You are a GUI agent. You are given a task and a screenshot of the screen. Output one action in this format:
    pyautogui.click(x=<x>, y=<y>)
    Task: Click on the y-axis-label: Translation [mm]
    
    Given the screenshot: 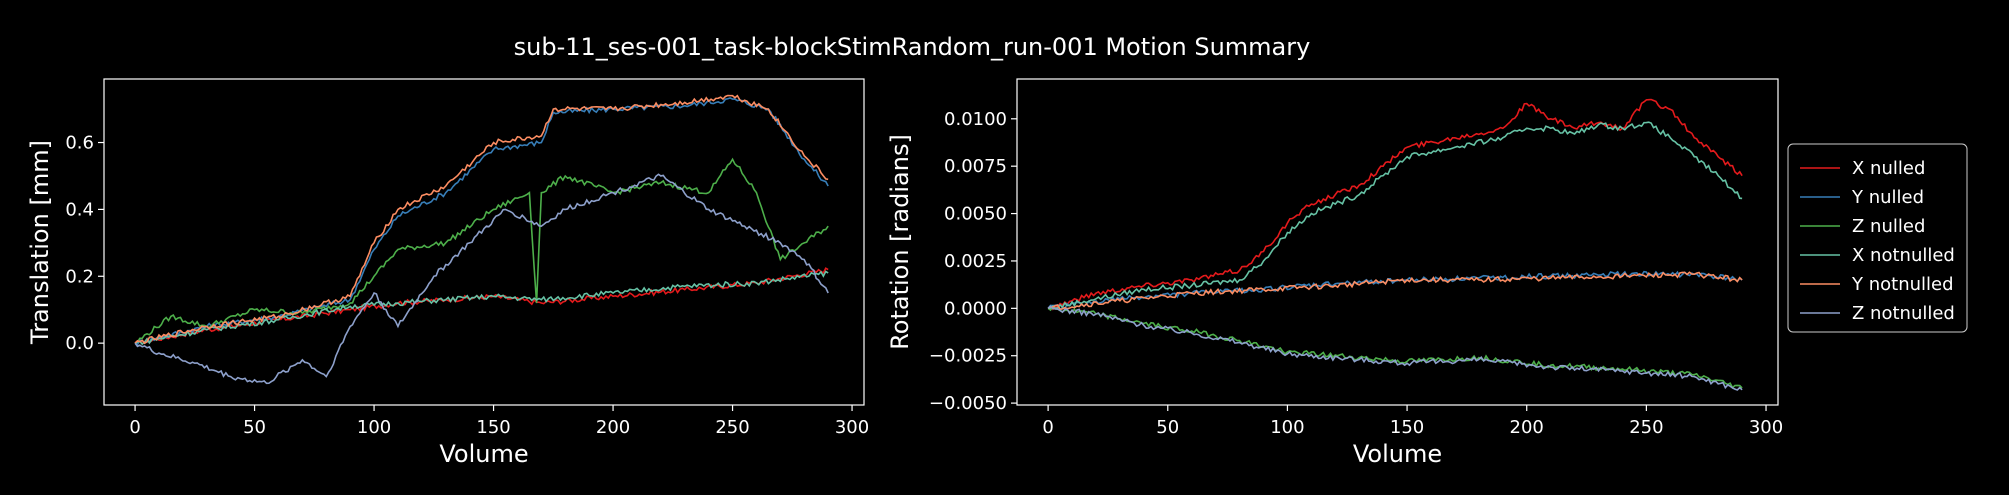 What is the action you would take?
    pyautogui.click(x=40, y=242)
    